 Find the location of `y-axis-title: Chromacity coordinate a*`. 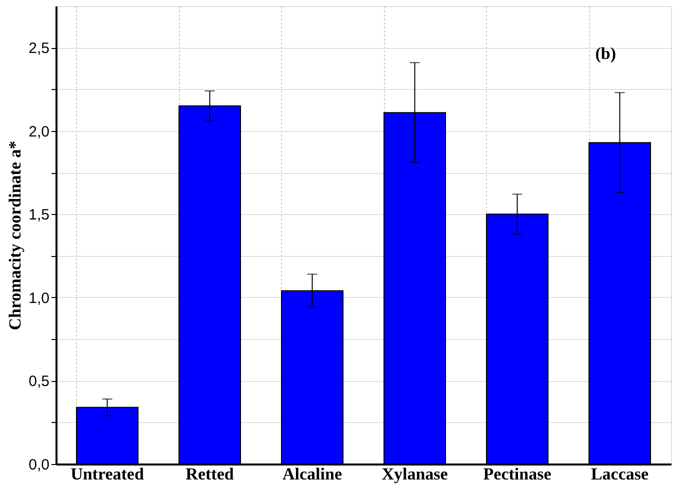

y-axis-title: Chromacity coordinate a* is located at coordinates (15, 235).